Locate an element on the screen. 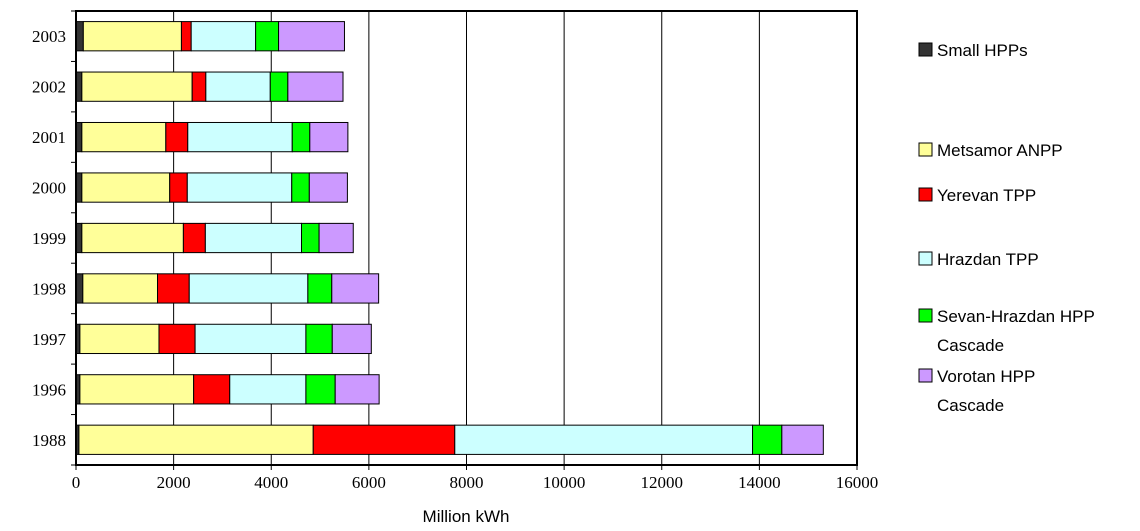  x-tick-label: 10000 is located at coordinates (564, 482).